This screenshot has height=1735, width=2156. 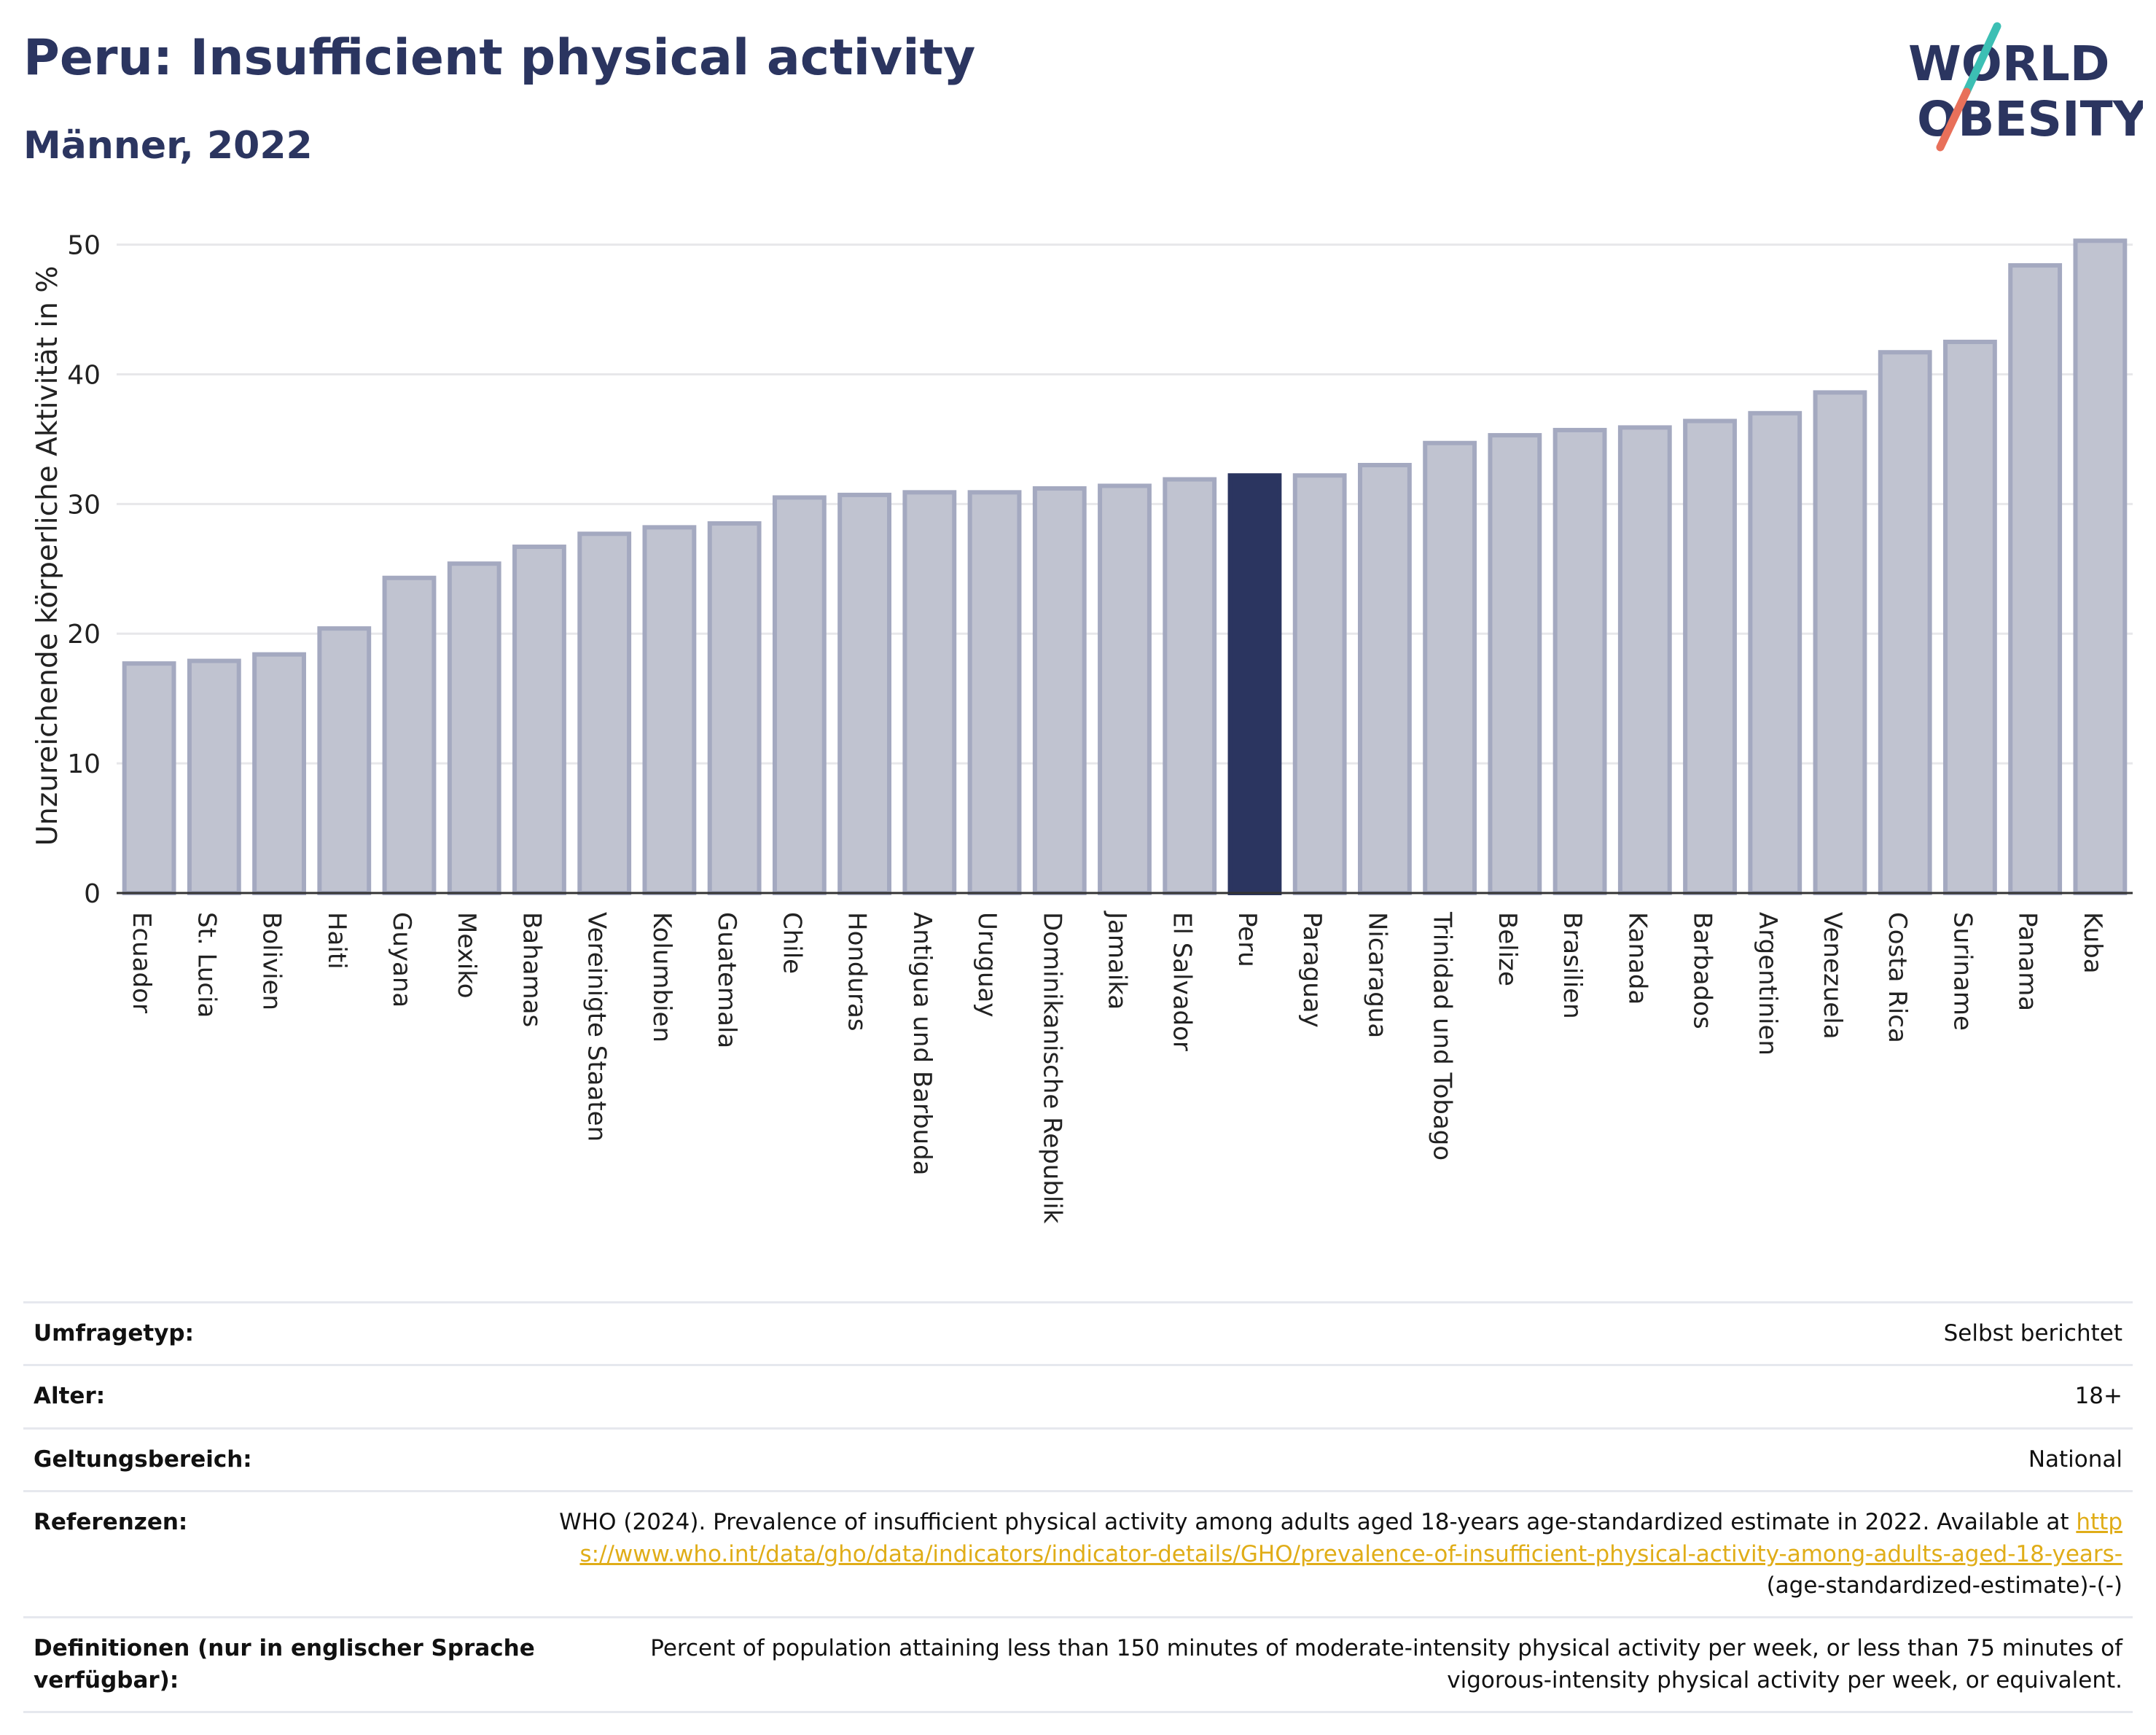 I want to click on bar-honduras, so click(x=865, y=693).